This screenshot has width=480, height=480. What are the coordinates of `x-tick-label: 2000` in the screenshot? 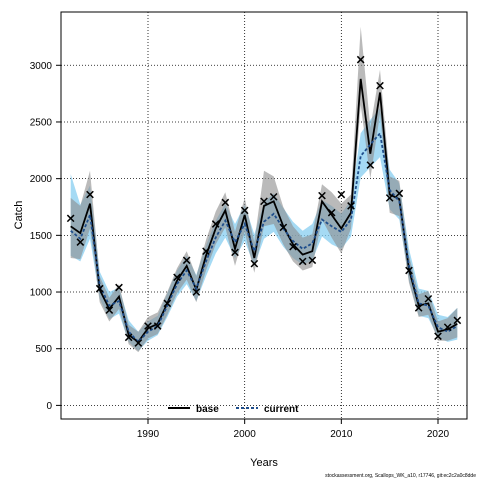 It's located at (245, 434).